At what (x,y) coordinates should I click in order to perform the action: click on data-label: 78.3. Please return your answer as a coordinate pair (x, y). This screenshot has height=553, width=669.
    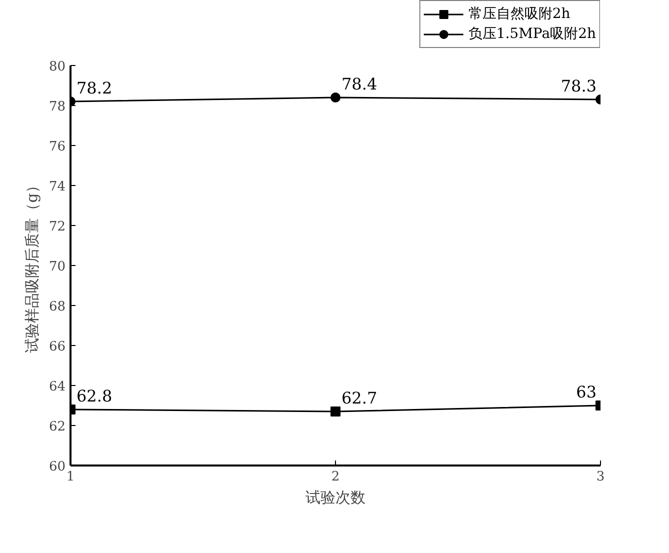
    Looking at the image, I should click on (578, 86).